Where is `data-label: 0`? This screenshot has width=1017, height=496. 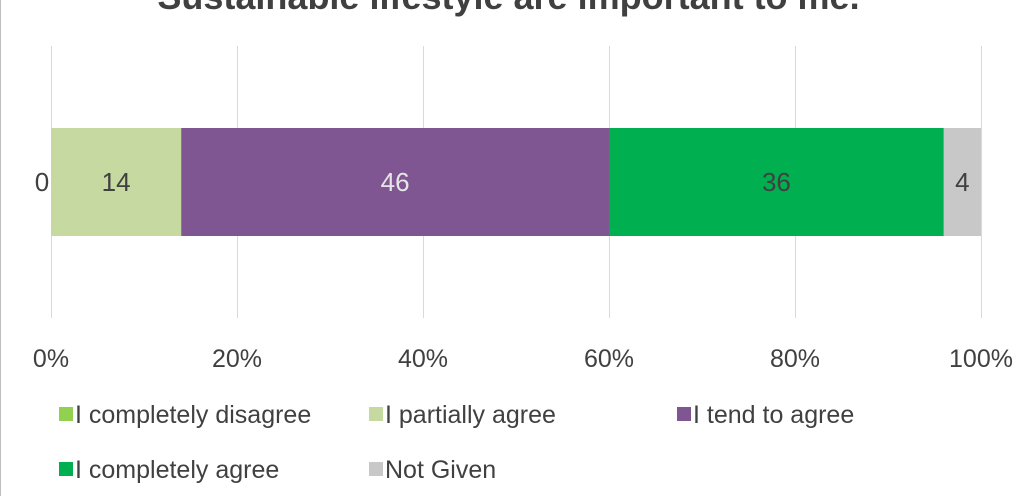
data-label: 0 is located at coordinates (42, 182).